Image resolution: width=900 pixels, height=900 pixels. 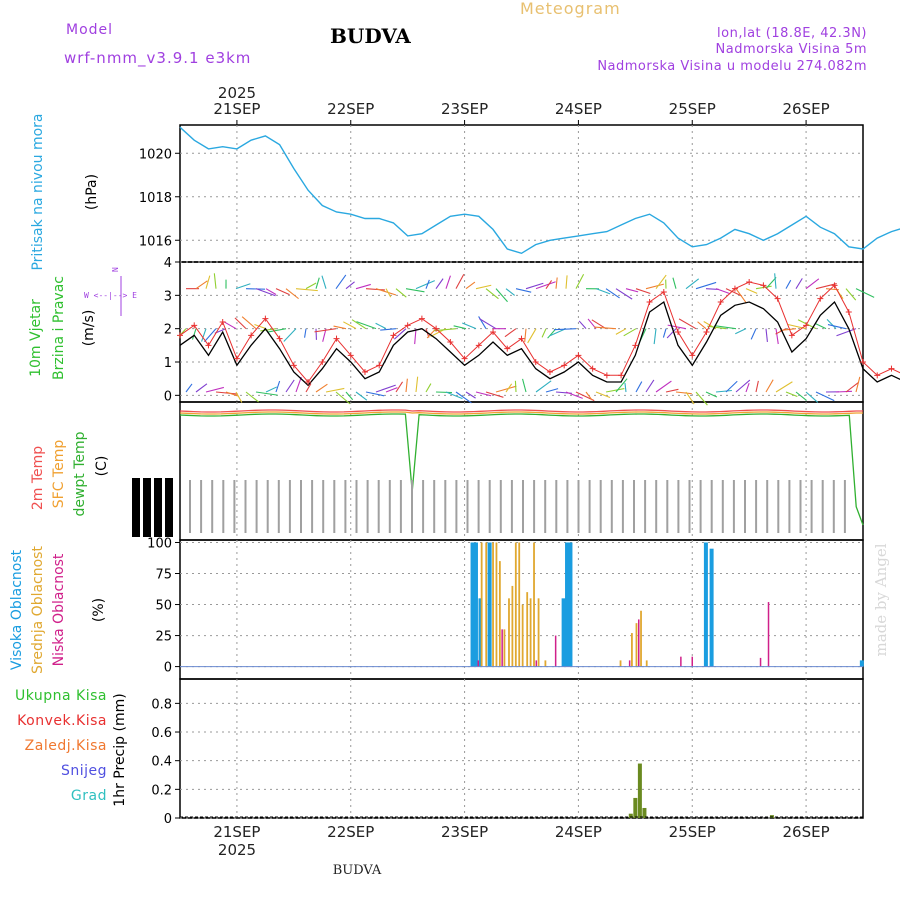 What do you see at coordinates (17, 609) in the screenshot?
I see `cloud-ylabel-high: Visoka Oblacnost` at bounding box center [17, 609].